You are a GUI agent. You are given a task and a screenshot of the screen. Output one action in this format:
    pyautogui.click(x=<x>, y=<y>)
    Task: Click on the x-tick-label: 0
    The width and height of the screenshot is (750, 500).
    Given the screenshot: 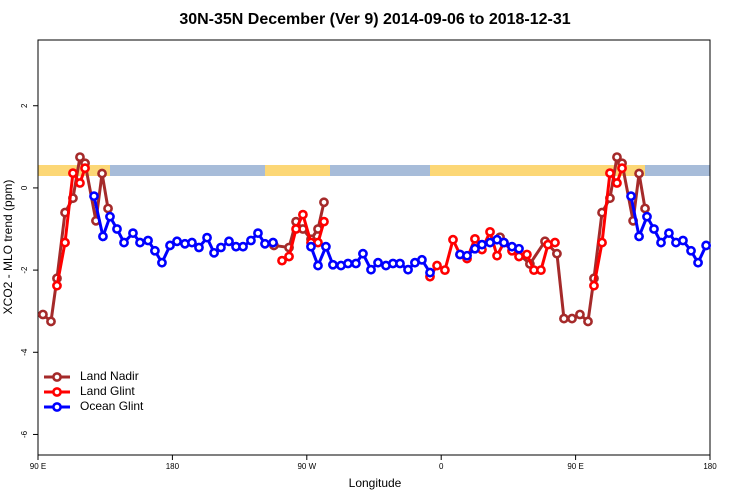 What is the action you would take?
    pyautogui.click(x=441, y=466)
    